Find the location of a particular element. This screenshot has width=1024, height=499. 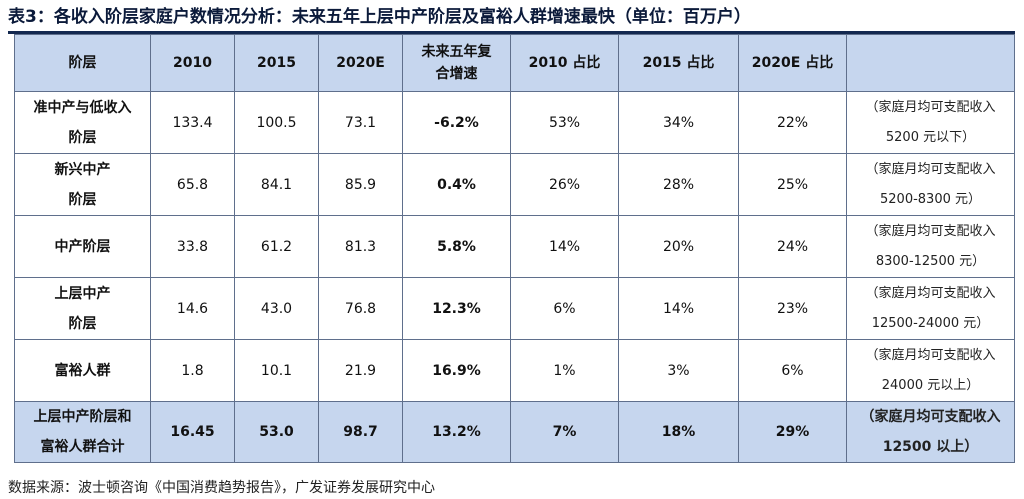

cell-2010: 133.4 is located at coordinates (192, 122).